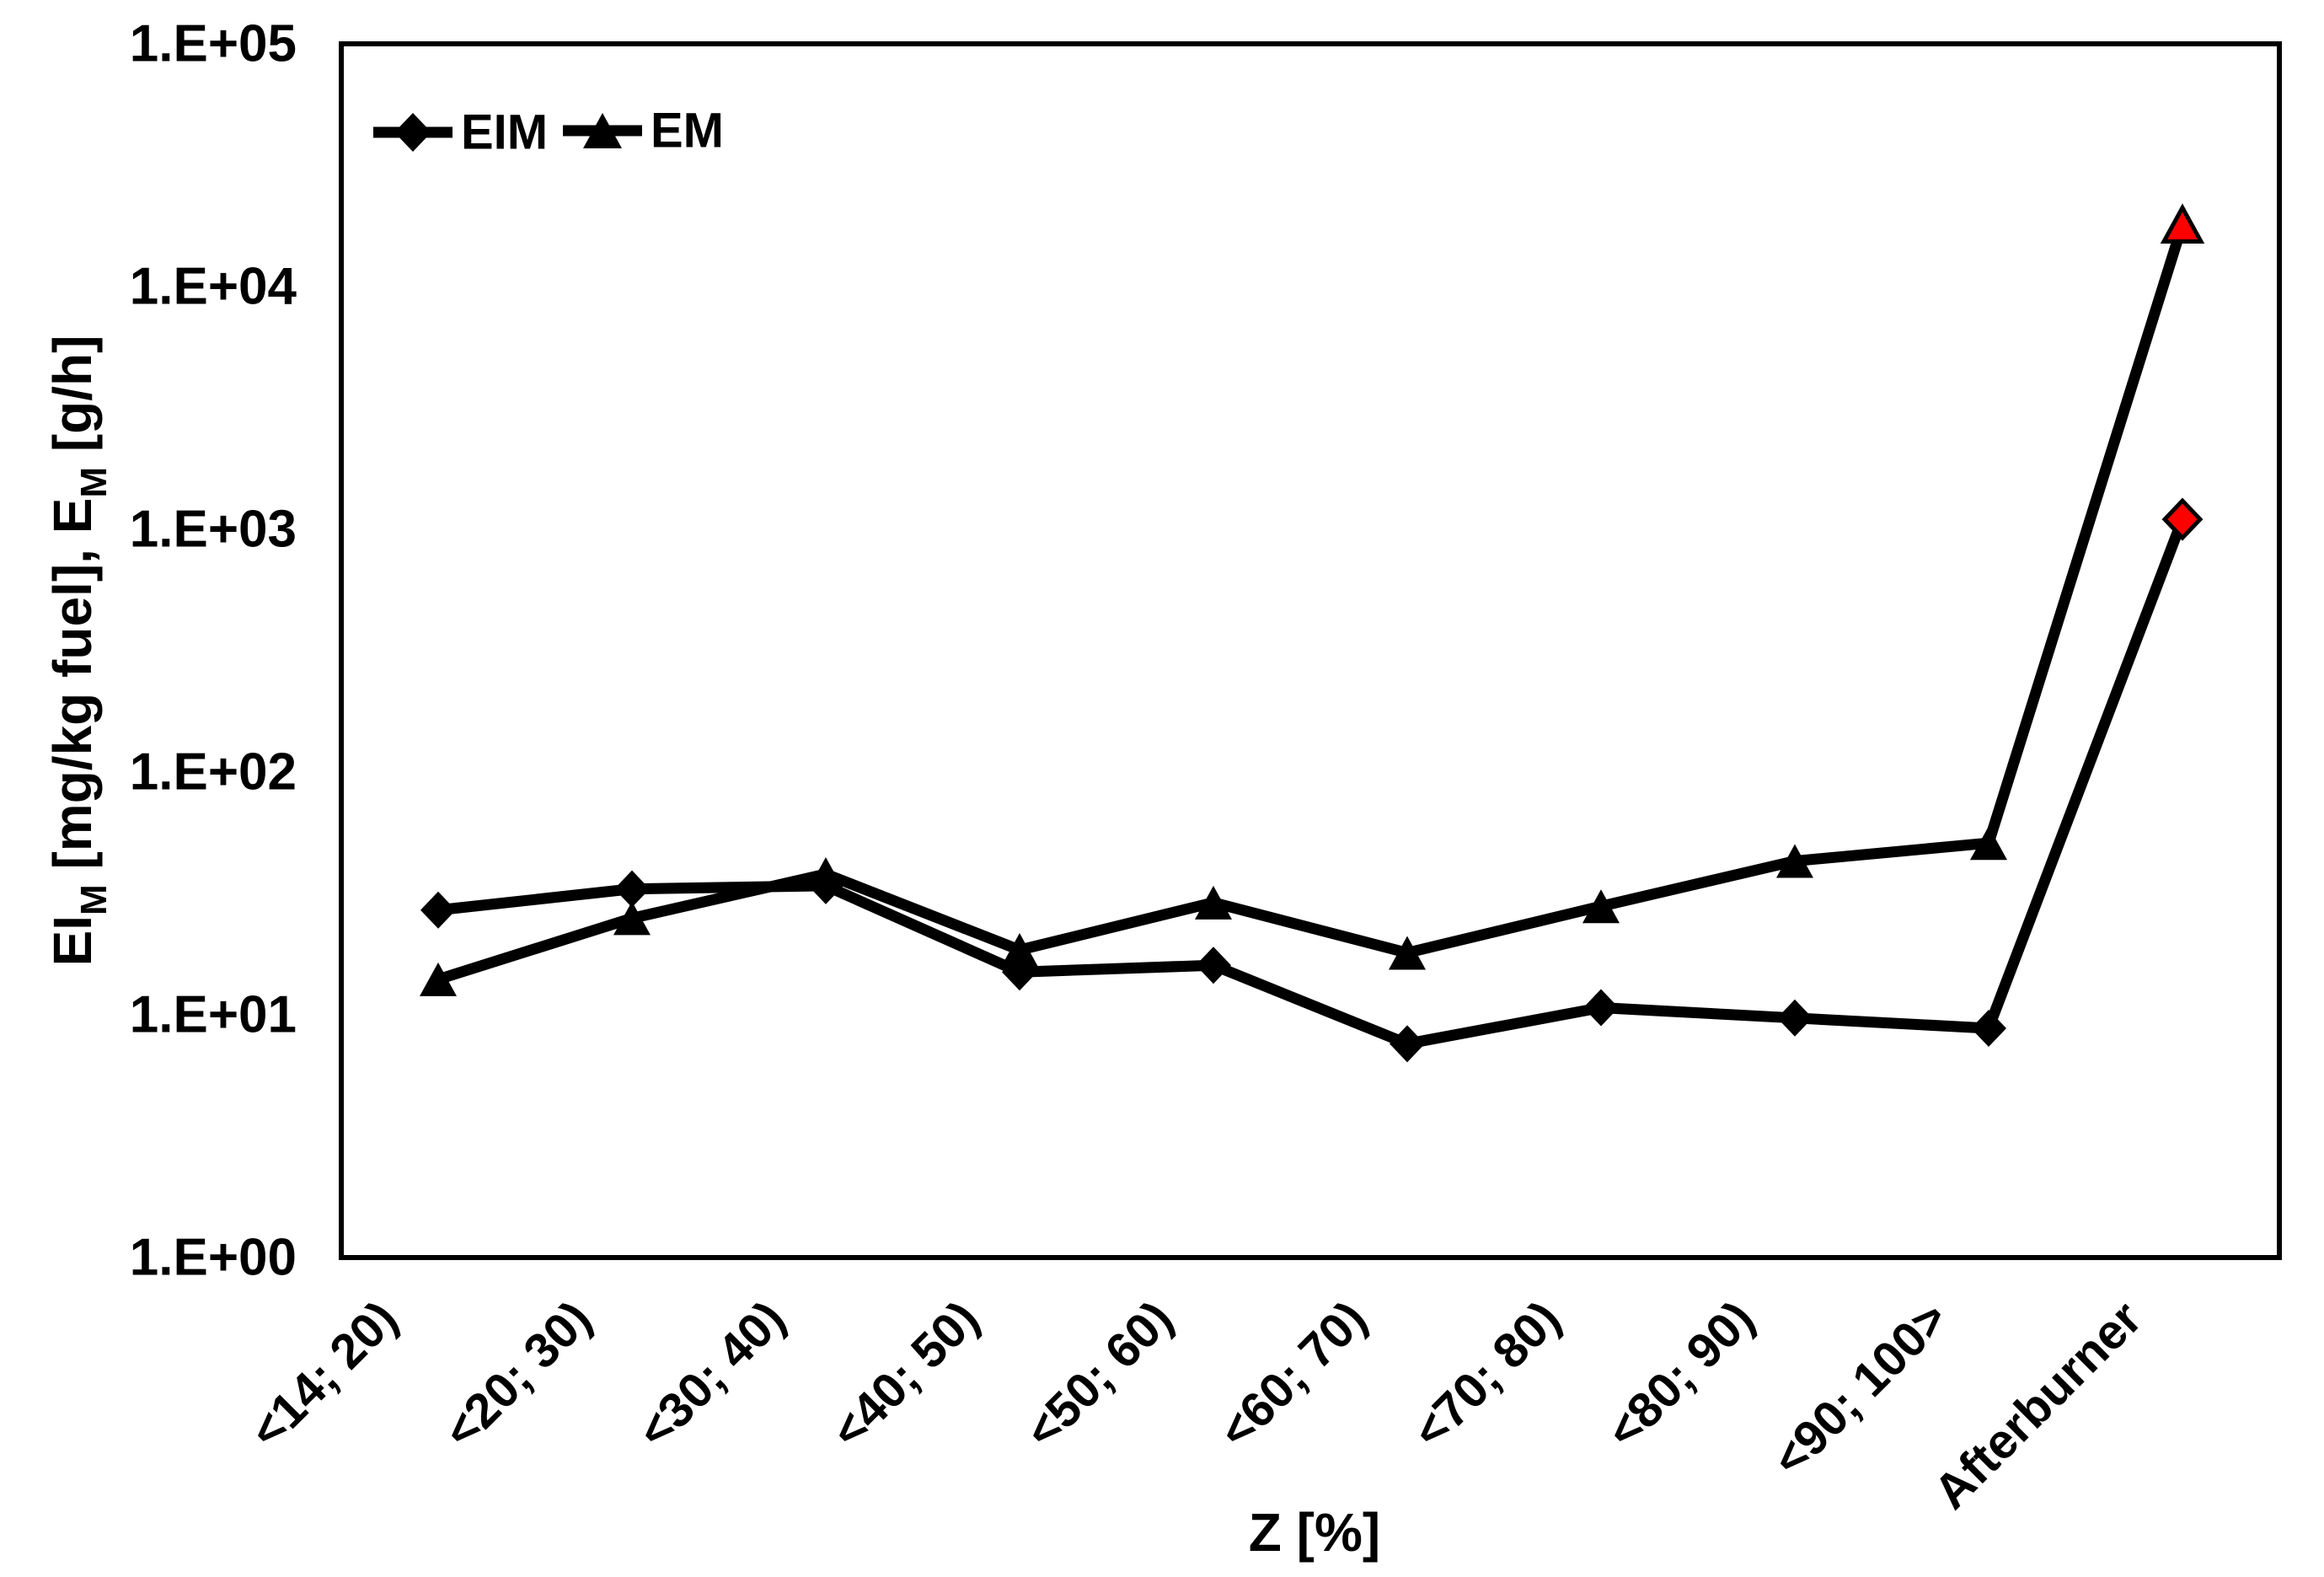  What do you see at coordinates (72, 940) in the screenshot?
I see `y-axis-title-part: EI` at bounding box center [72, 940].